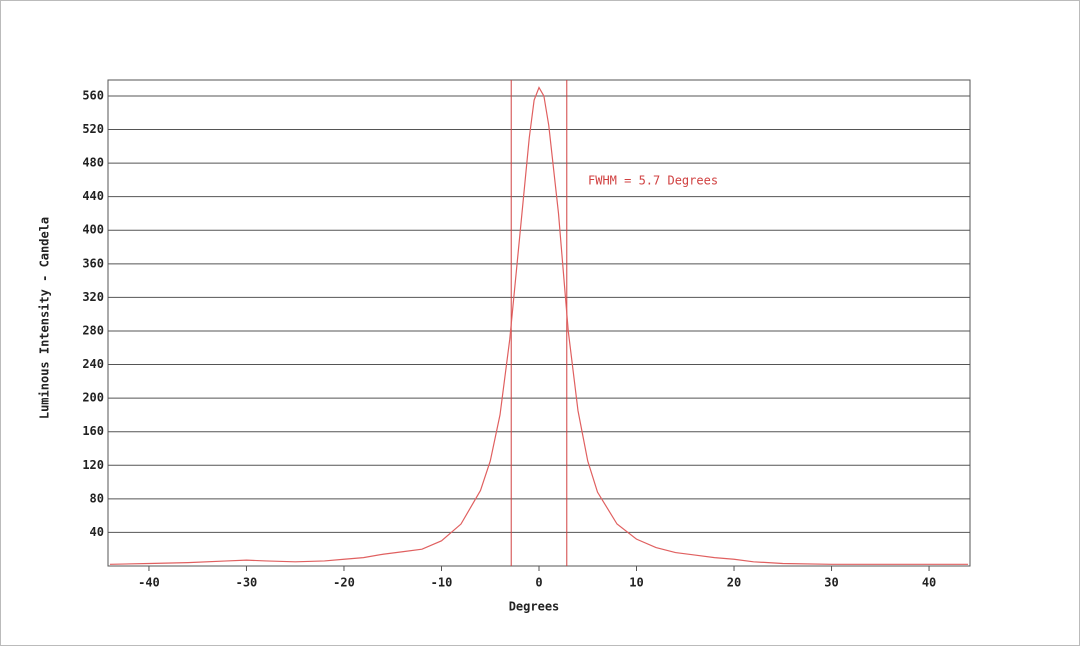  I want to click on y-tick-label: 320, so click(93, 297).